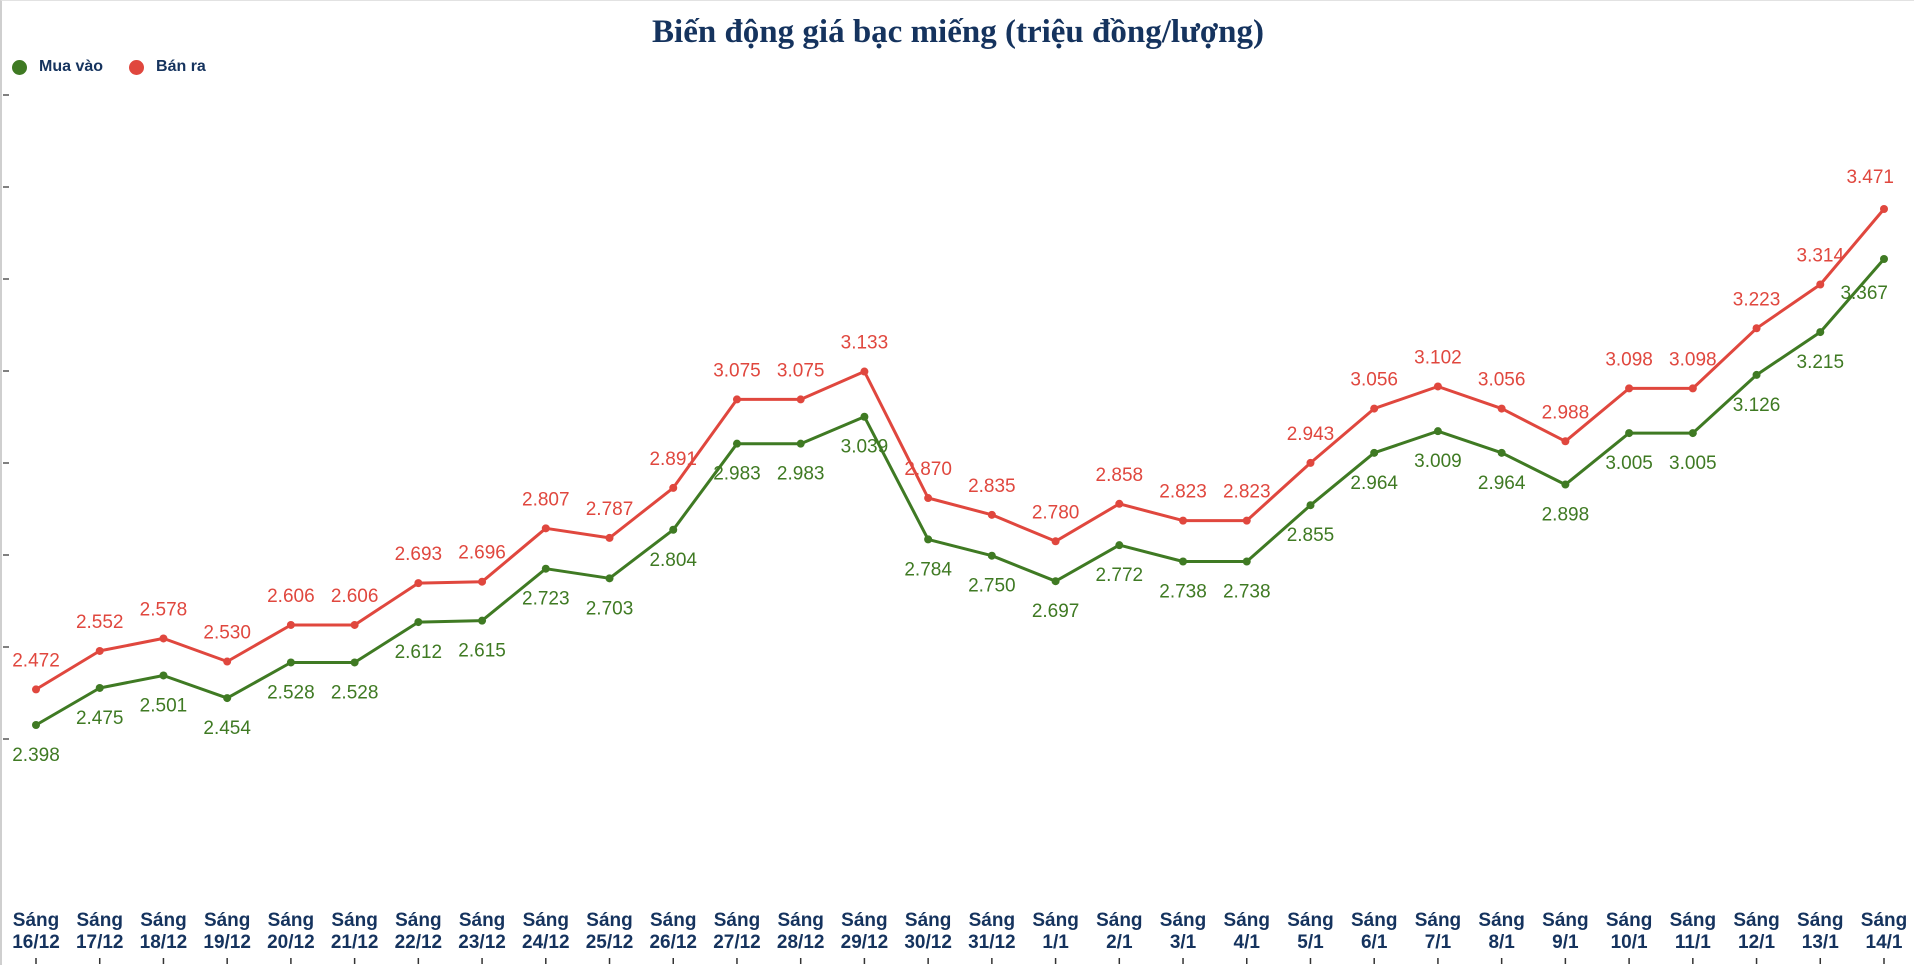 Image resolution: width=1916 pixels, height=967 pixels. I want to click on data-label-sell-22: 3.102, so click(1438, 357).